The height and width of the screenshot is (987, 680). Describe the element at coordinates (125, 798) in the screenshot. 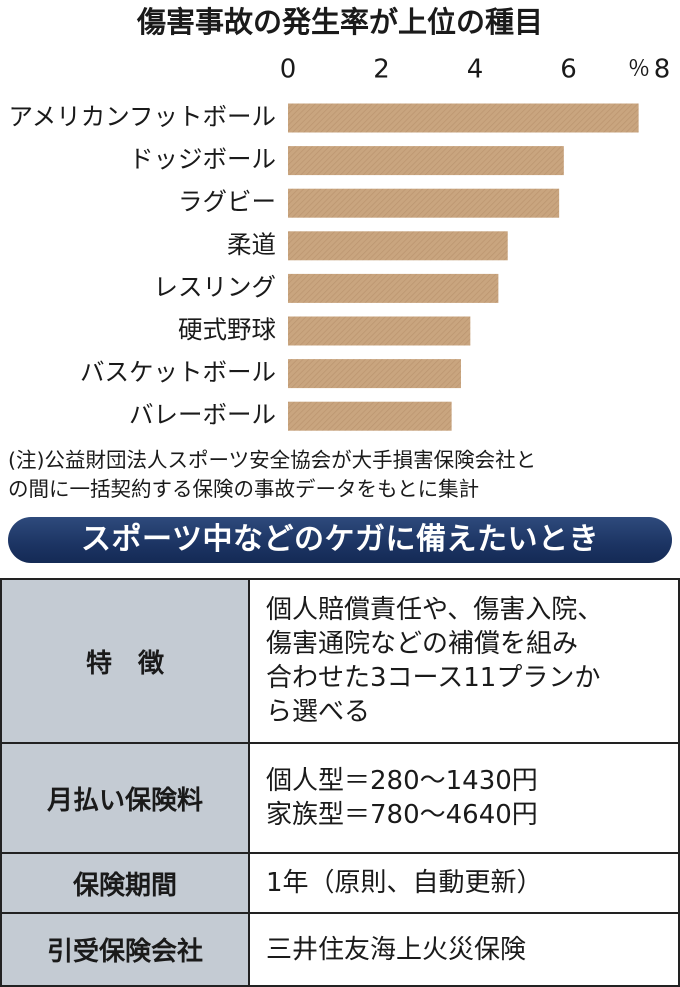

I see `row-header: 月払い保険料` at that location.